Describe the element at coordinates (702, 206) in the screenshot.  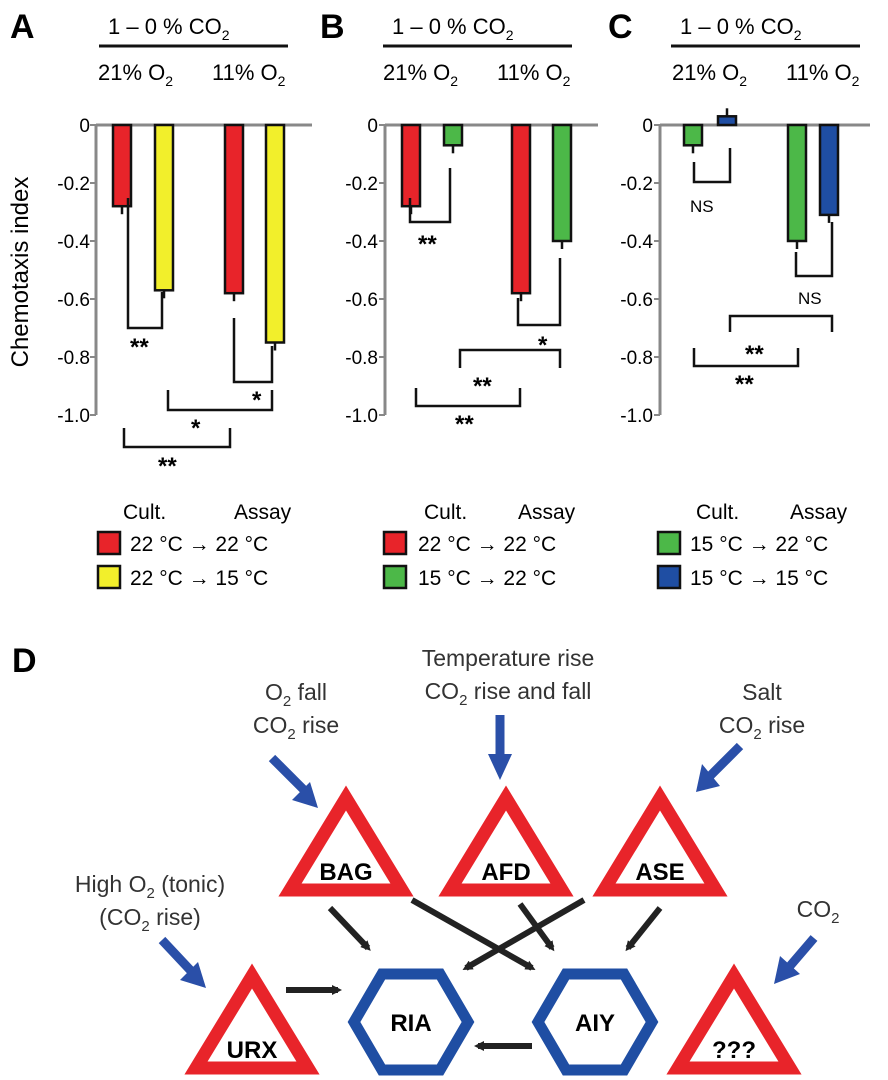
I see `sig-c-1: NS` at that location.